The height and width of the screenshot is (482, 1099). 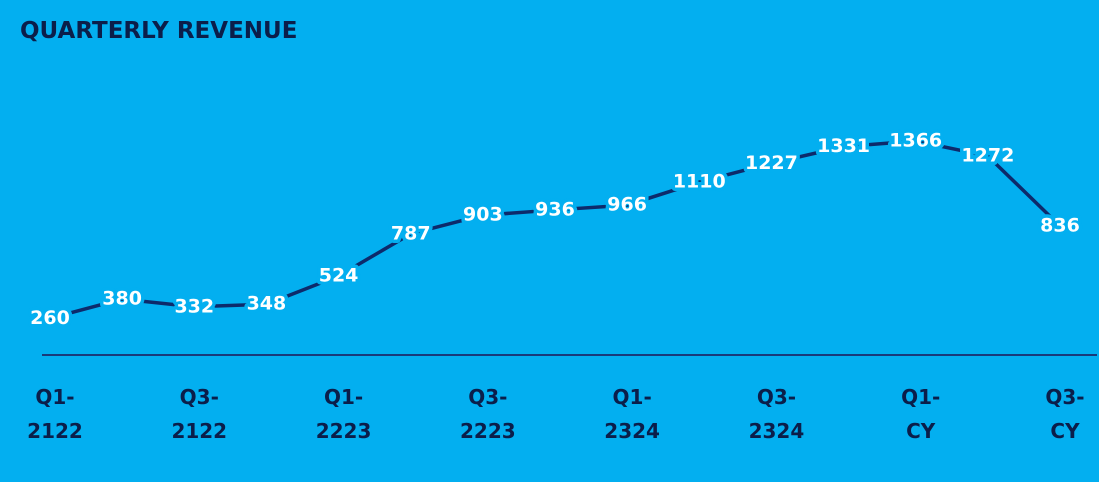 I want to click on data-label: 787, so click(x=411, y=233).